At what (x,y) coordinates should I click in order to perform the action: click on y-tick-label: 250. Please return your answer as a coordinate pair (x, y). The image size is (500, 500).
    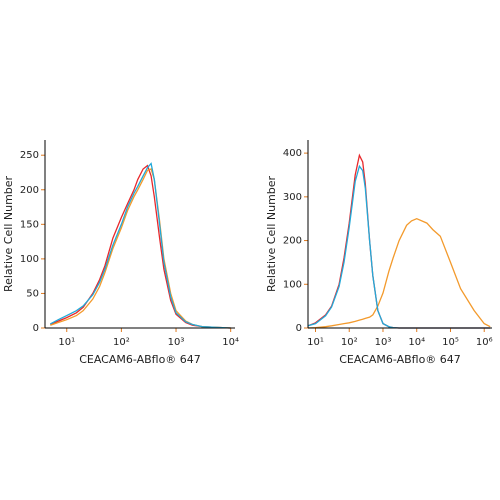
    Looking at the image, I should click on (29, 155).